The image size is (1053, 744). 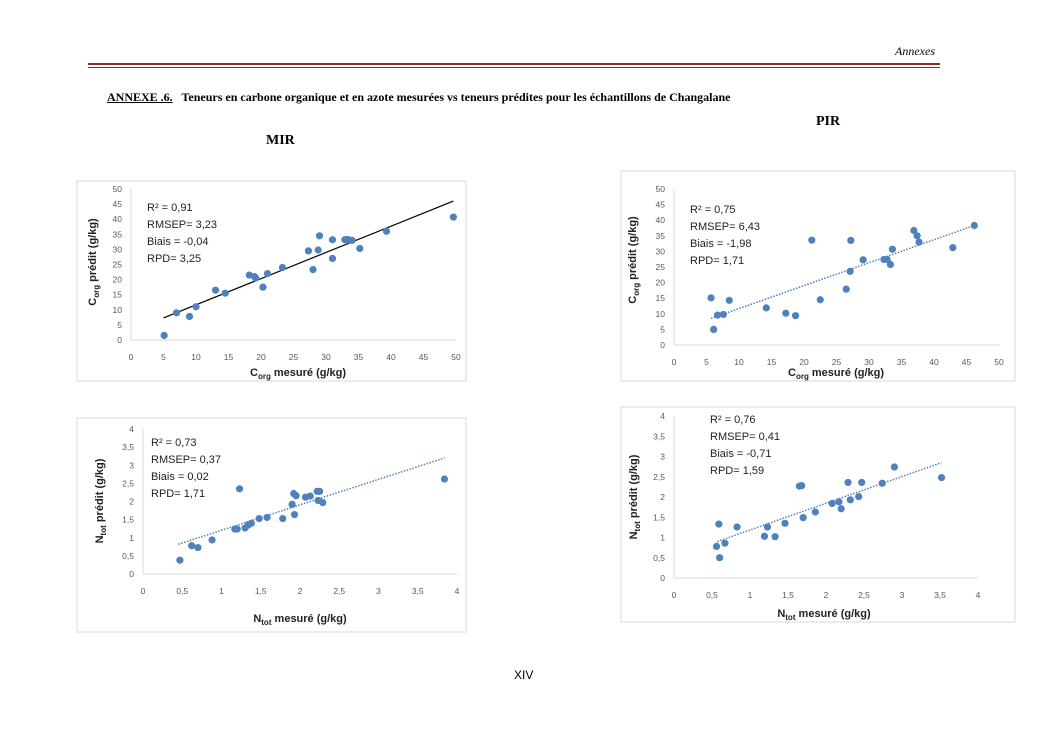 I want to click on stat-label: RPD= 1,59, so click(x=737, y=471).